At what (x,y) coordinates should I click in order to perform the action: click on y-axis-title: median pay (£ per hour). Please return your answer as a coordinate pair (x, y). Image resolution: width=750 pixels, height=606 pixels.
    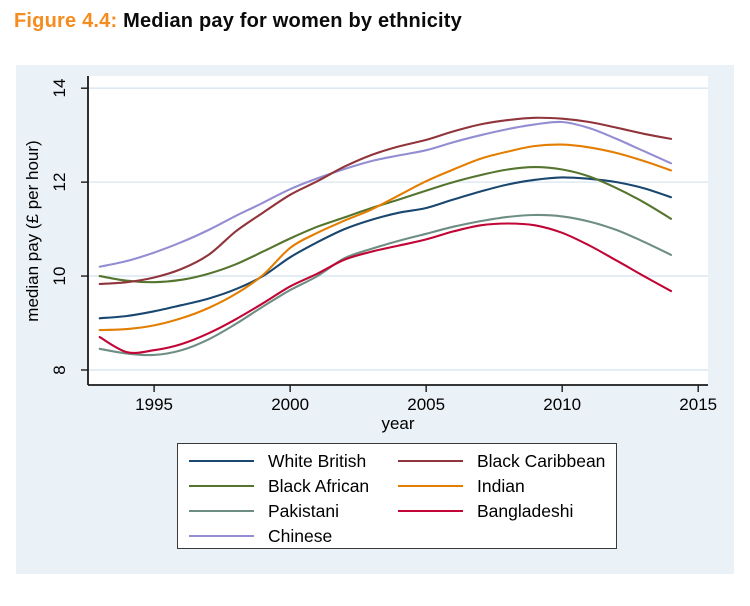
    Looking at the image, I should click on (32, 230).